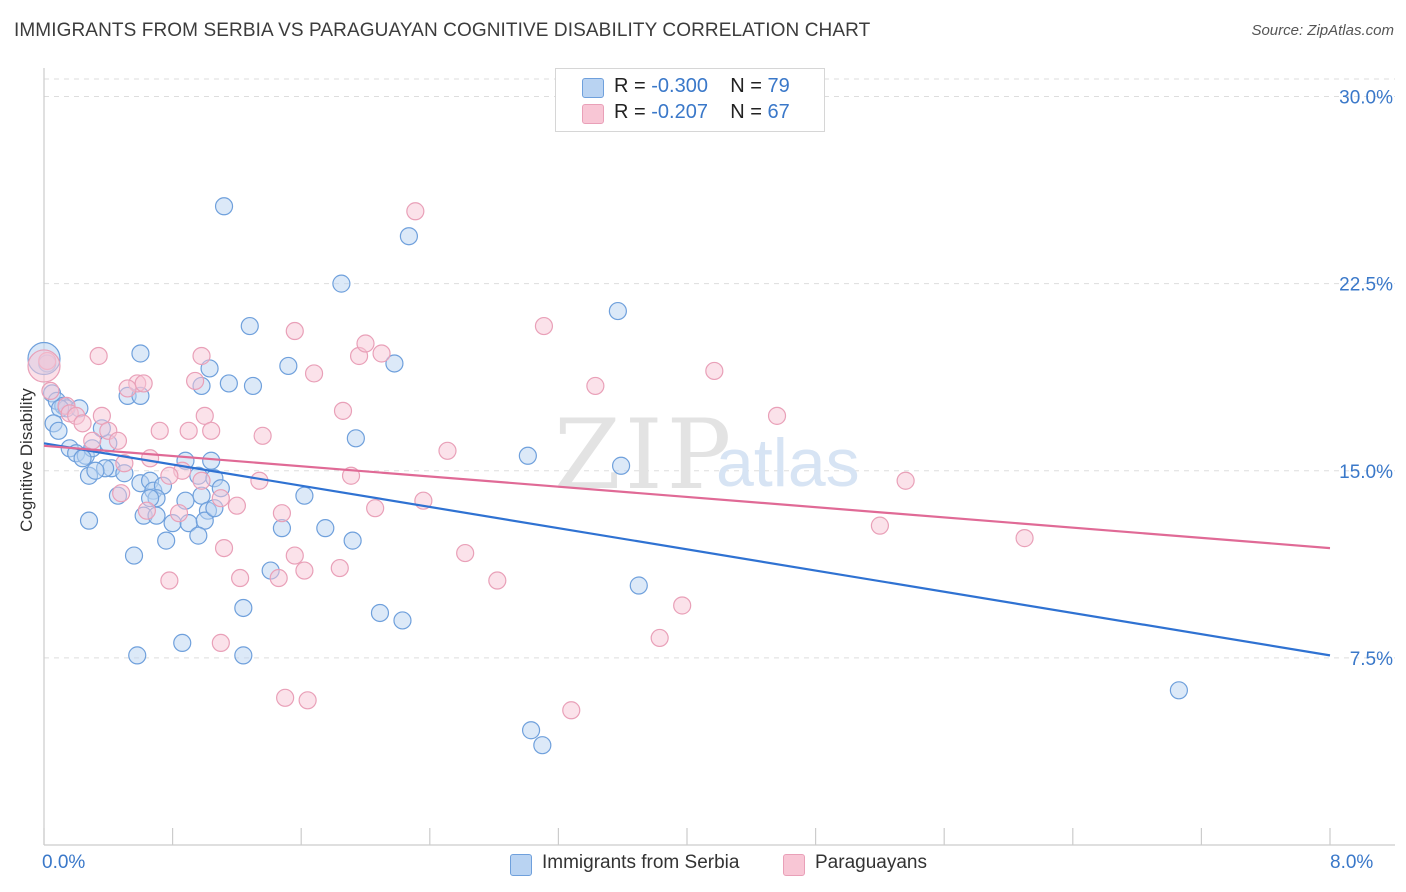  Describe the element at coordinates (1371, 659) in the screenshot. I see `y-tick-label: 7.5%` at that location.